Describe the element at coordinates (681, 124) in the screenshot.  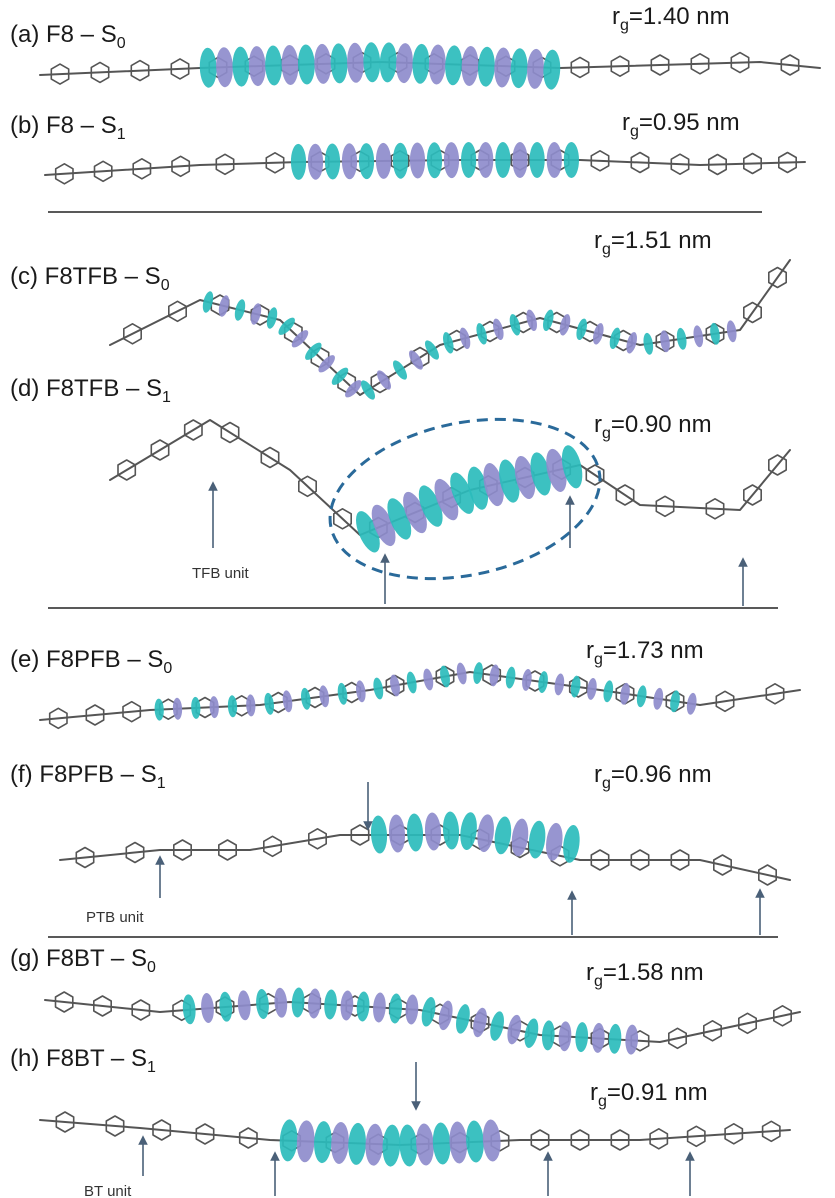
I see `panel-b-rg: rg=0.95 nm` at that location.